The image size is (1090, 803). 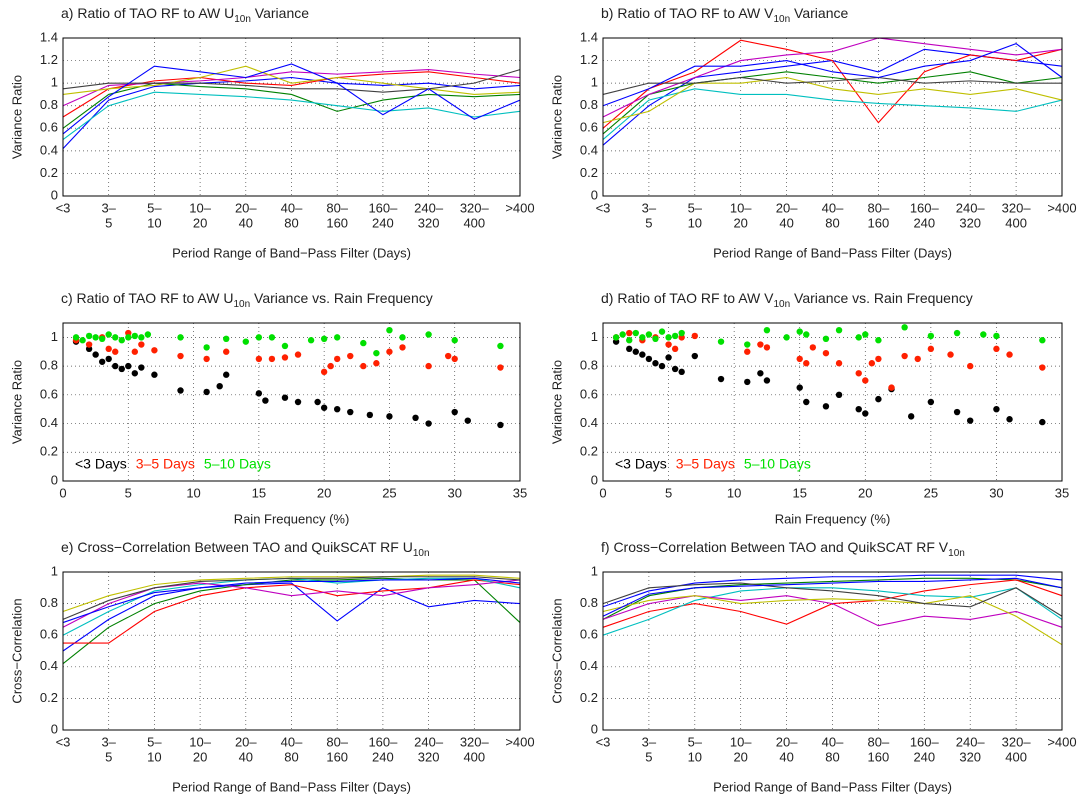 What do you see at coordinates (832, 252) in the screenshot?
I see `x-axis-label: Period Range of Band−Pass Filter (Days)` at bounding box center [832, 252].